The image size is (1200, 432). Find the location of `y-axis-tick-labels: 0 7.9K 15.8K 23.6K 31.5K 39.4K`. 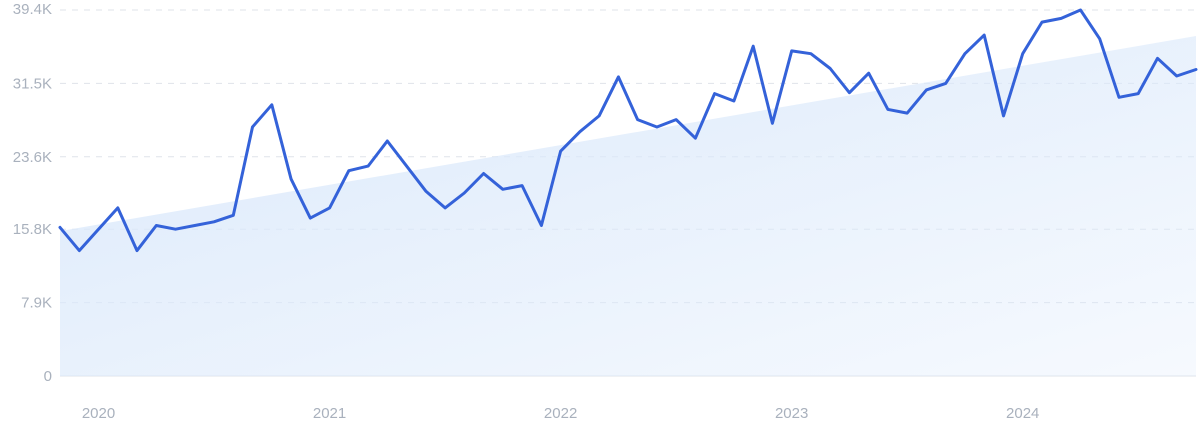

y-axis-tick-labels: 0 7.9K 15.8K 23.6K 31.5K 39.4K is located at coordinates (32, 193).